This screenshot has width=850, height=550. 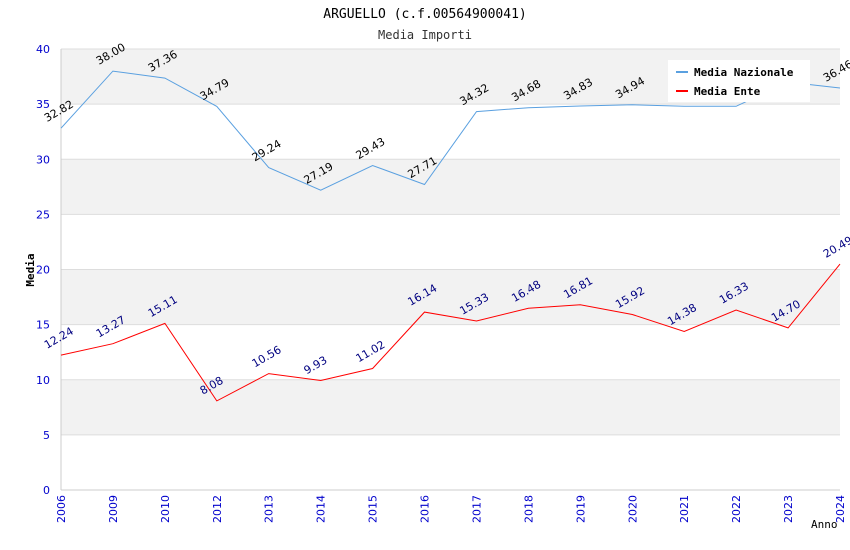 I want to click on x-axis-label: Anno, so click(x=824, y=524).